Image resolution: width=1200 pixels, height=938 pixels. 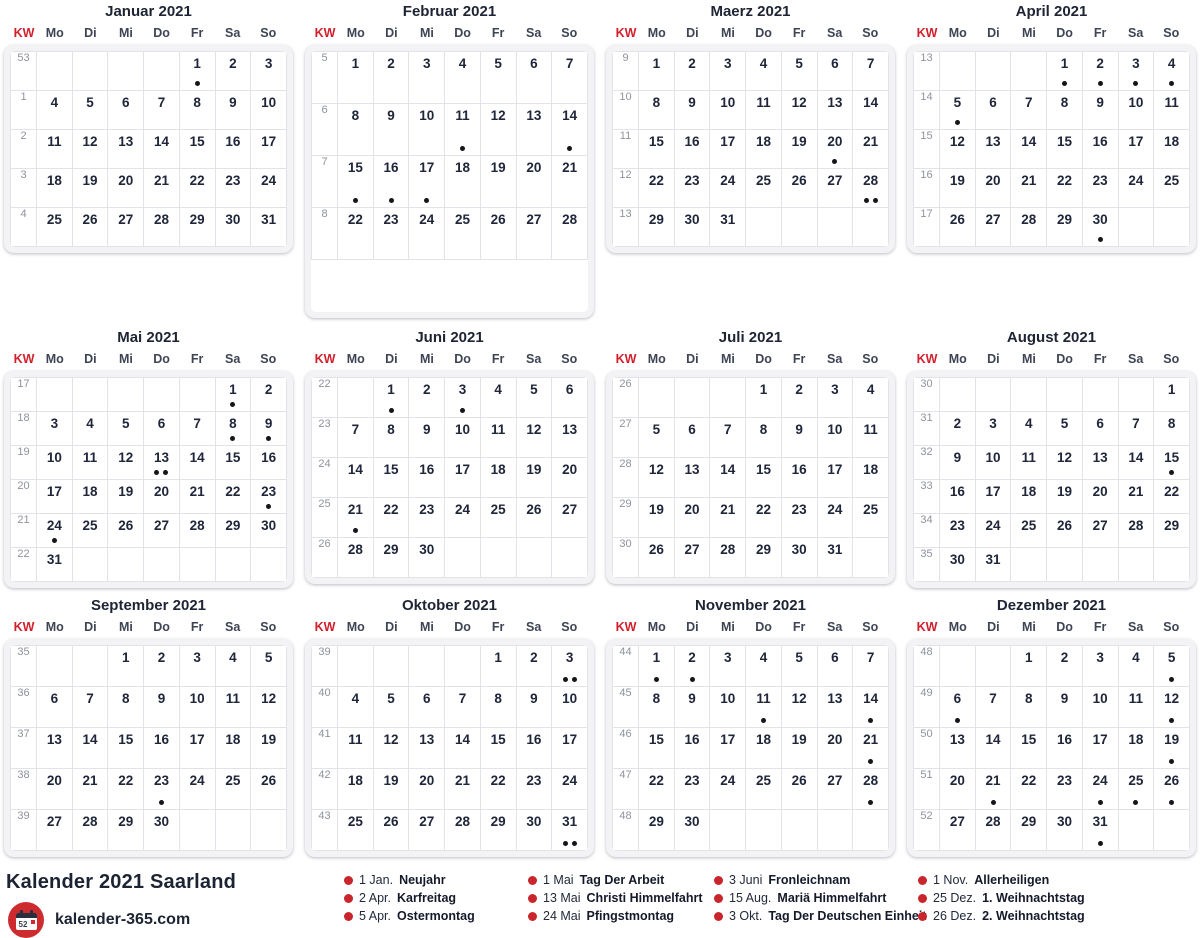 What do you see at coordinates (799, 557) in the screenshot?
I see `day-cell-juli-30: 30` at bounding box center [799, 557].